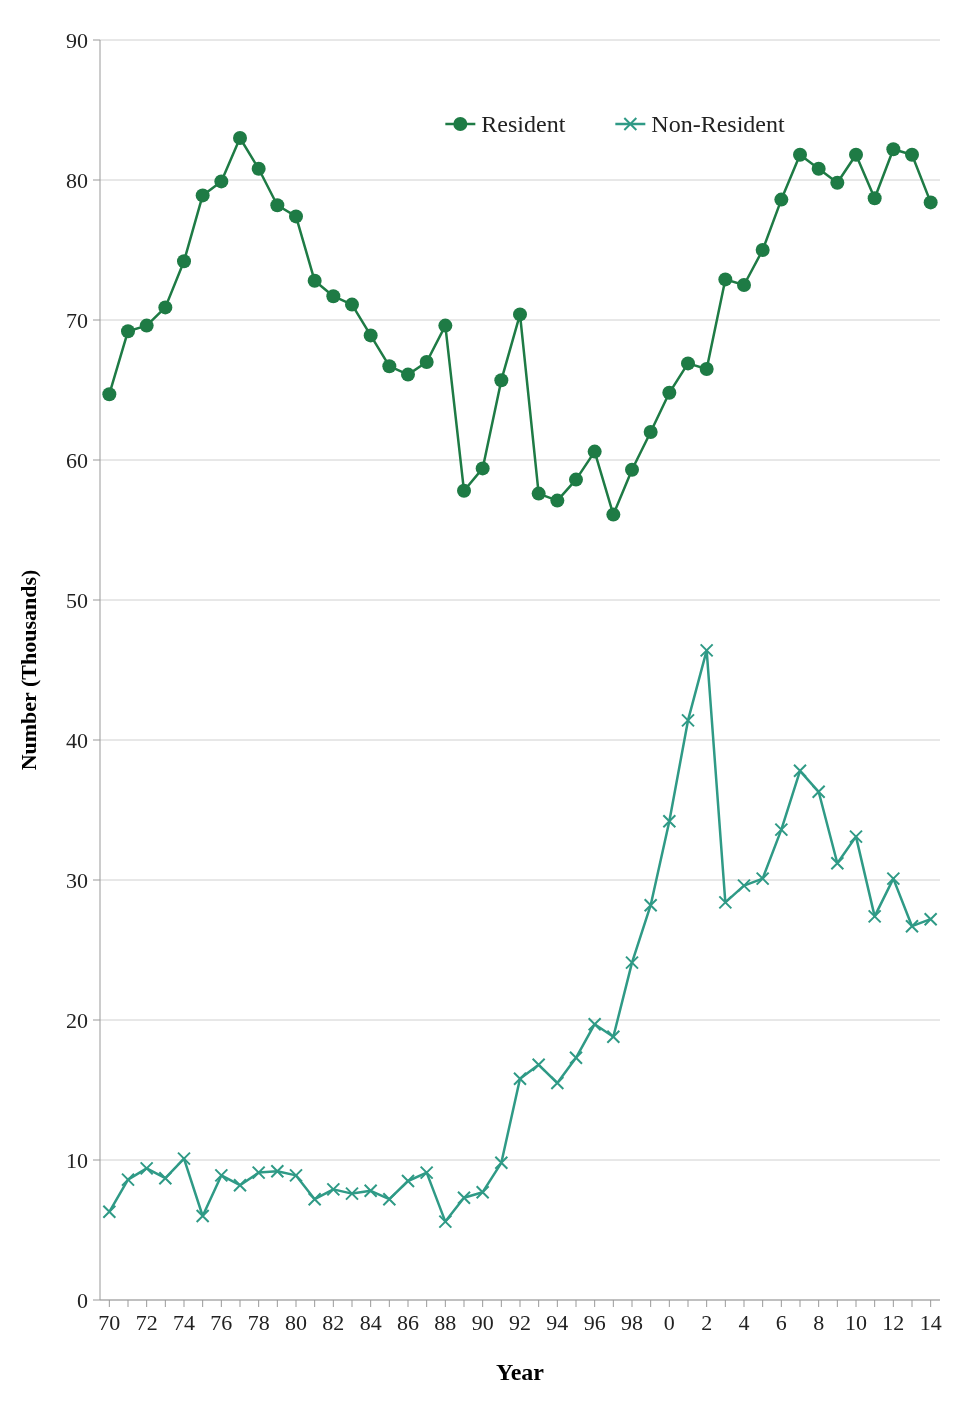 Image resolution: width=964 pixels, height=1421 pixels. Describe the element at coordinates (557, 1322) in the screenshot. I see `x-tick-label: 94` at that location.